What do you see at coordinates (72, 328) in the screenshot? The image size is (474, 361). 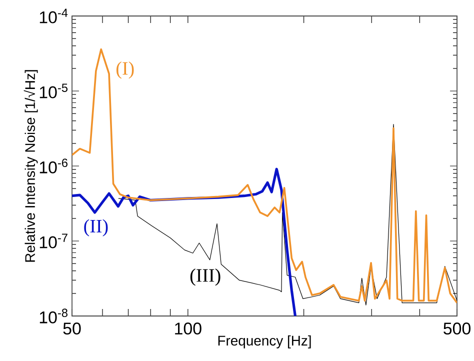 I see `x-tick-label: 50` at bounding box center [72, 328].